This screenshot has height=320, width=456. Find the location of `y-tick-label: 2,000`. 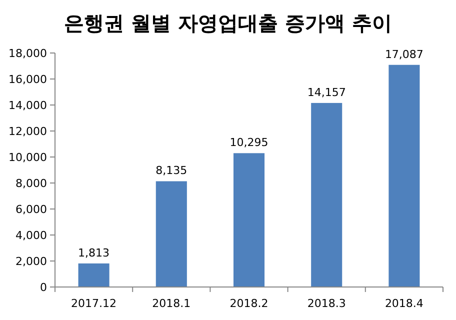

y-tick-label: 2,000 is located at coordinates (31, 261).